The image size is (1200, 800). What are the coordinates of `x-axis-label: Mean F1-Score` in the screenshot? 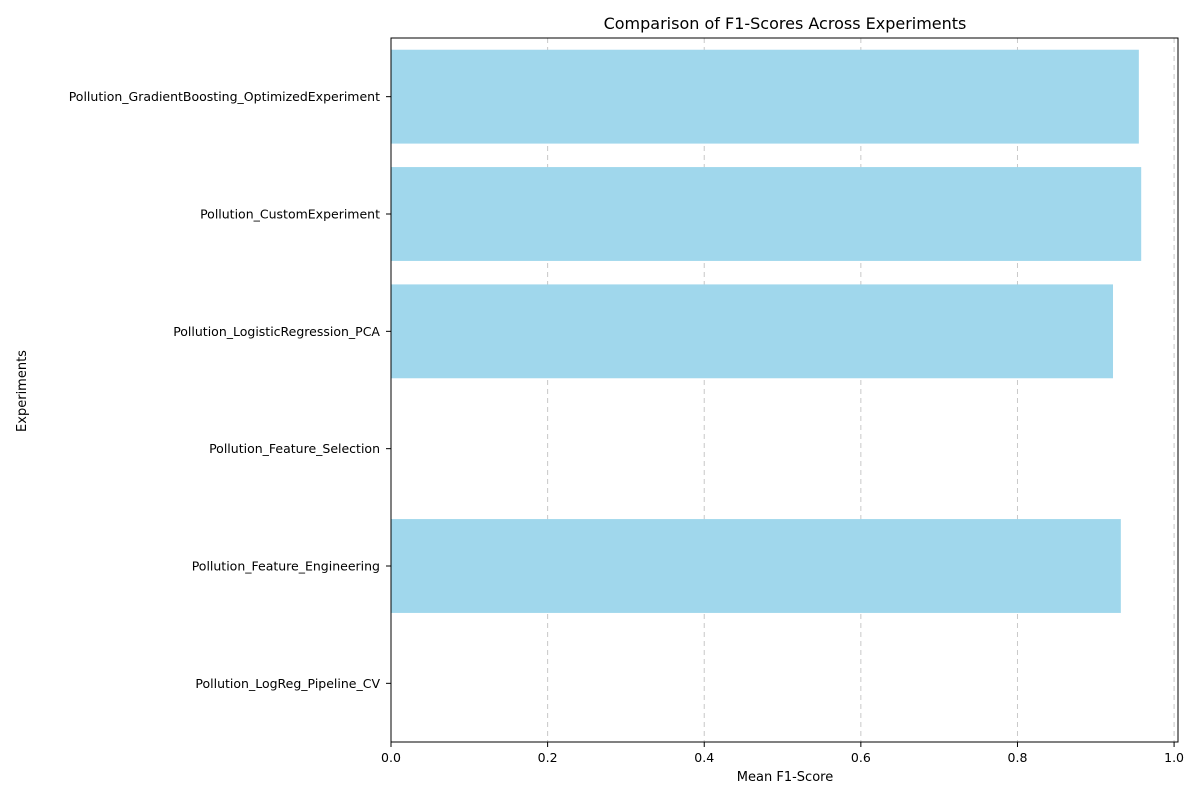 It's located at (785, 777).